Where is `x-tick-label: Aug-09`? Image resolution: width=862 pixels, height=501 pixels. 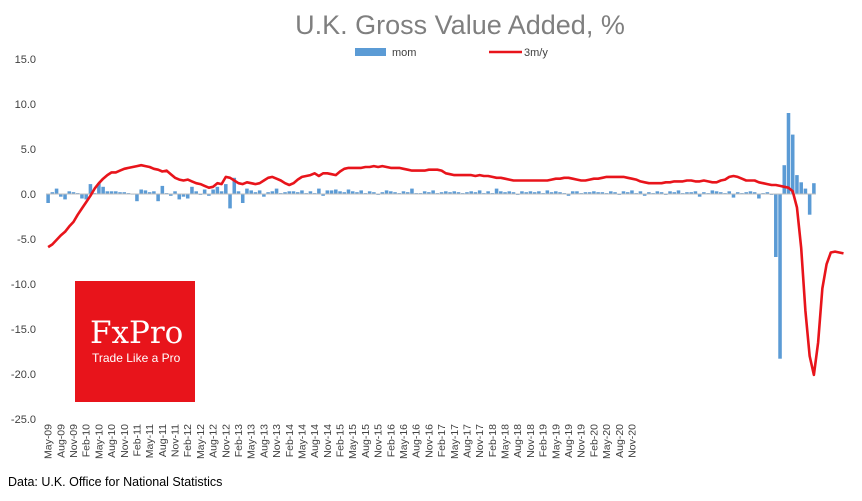 x-tick-label: Aug-09 is located at coordinates (61, 441).